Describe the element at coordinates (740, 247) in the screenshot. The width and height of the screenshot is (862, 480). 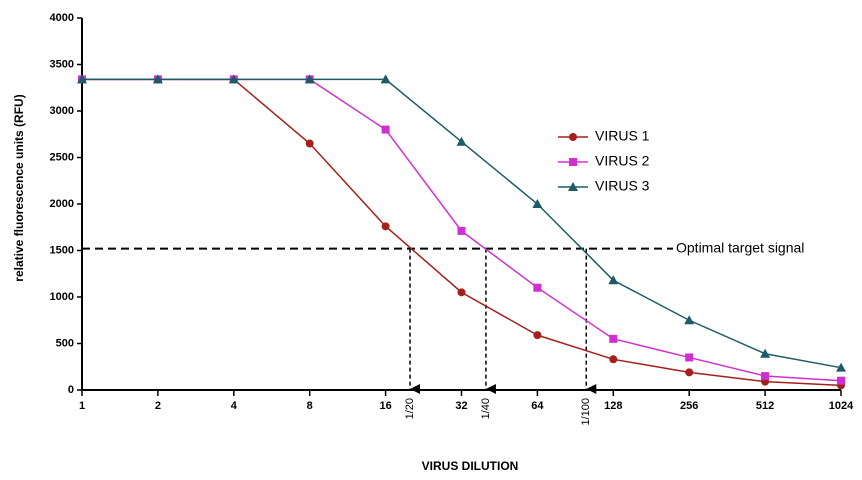
I see `target-label: Optimal target signal` at that location.